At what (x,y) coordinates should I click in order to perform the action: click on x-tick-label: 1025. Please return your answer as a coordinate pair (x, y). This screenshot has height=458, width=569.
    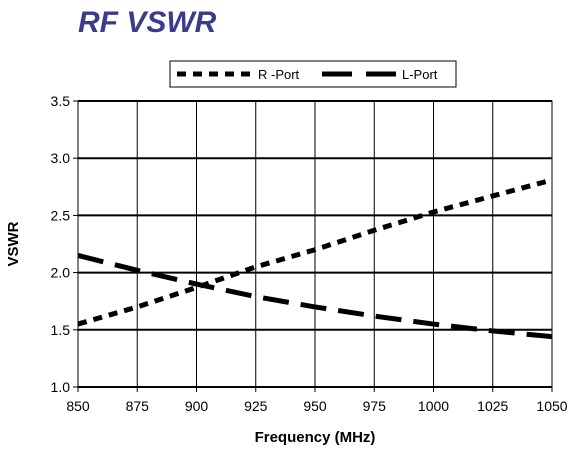
    Looking at the image, I should click on (492, 406).